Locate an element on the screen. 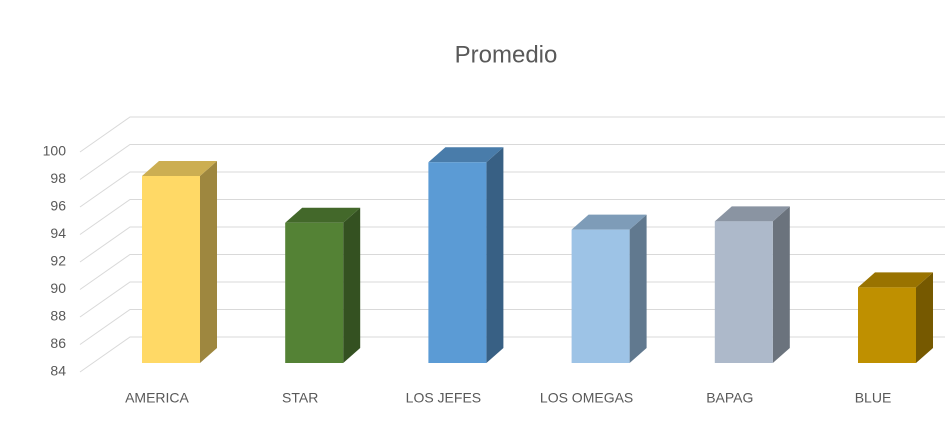 This screenshot has height=425, width=945. y-tick-label: 88 is located at coordinates (58, 316).